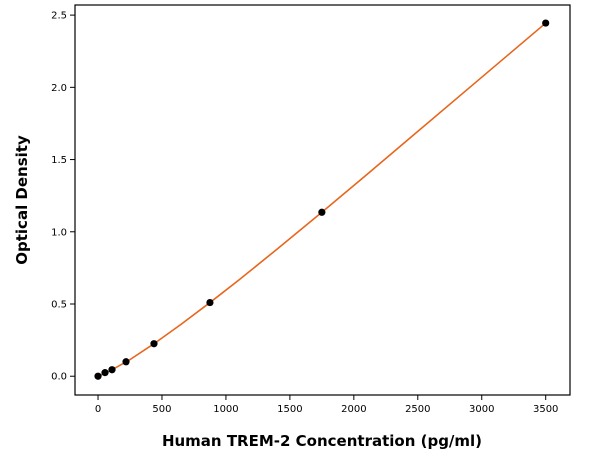  I want to click on x-tick-label: 3000, so click(481, 409).